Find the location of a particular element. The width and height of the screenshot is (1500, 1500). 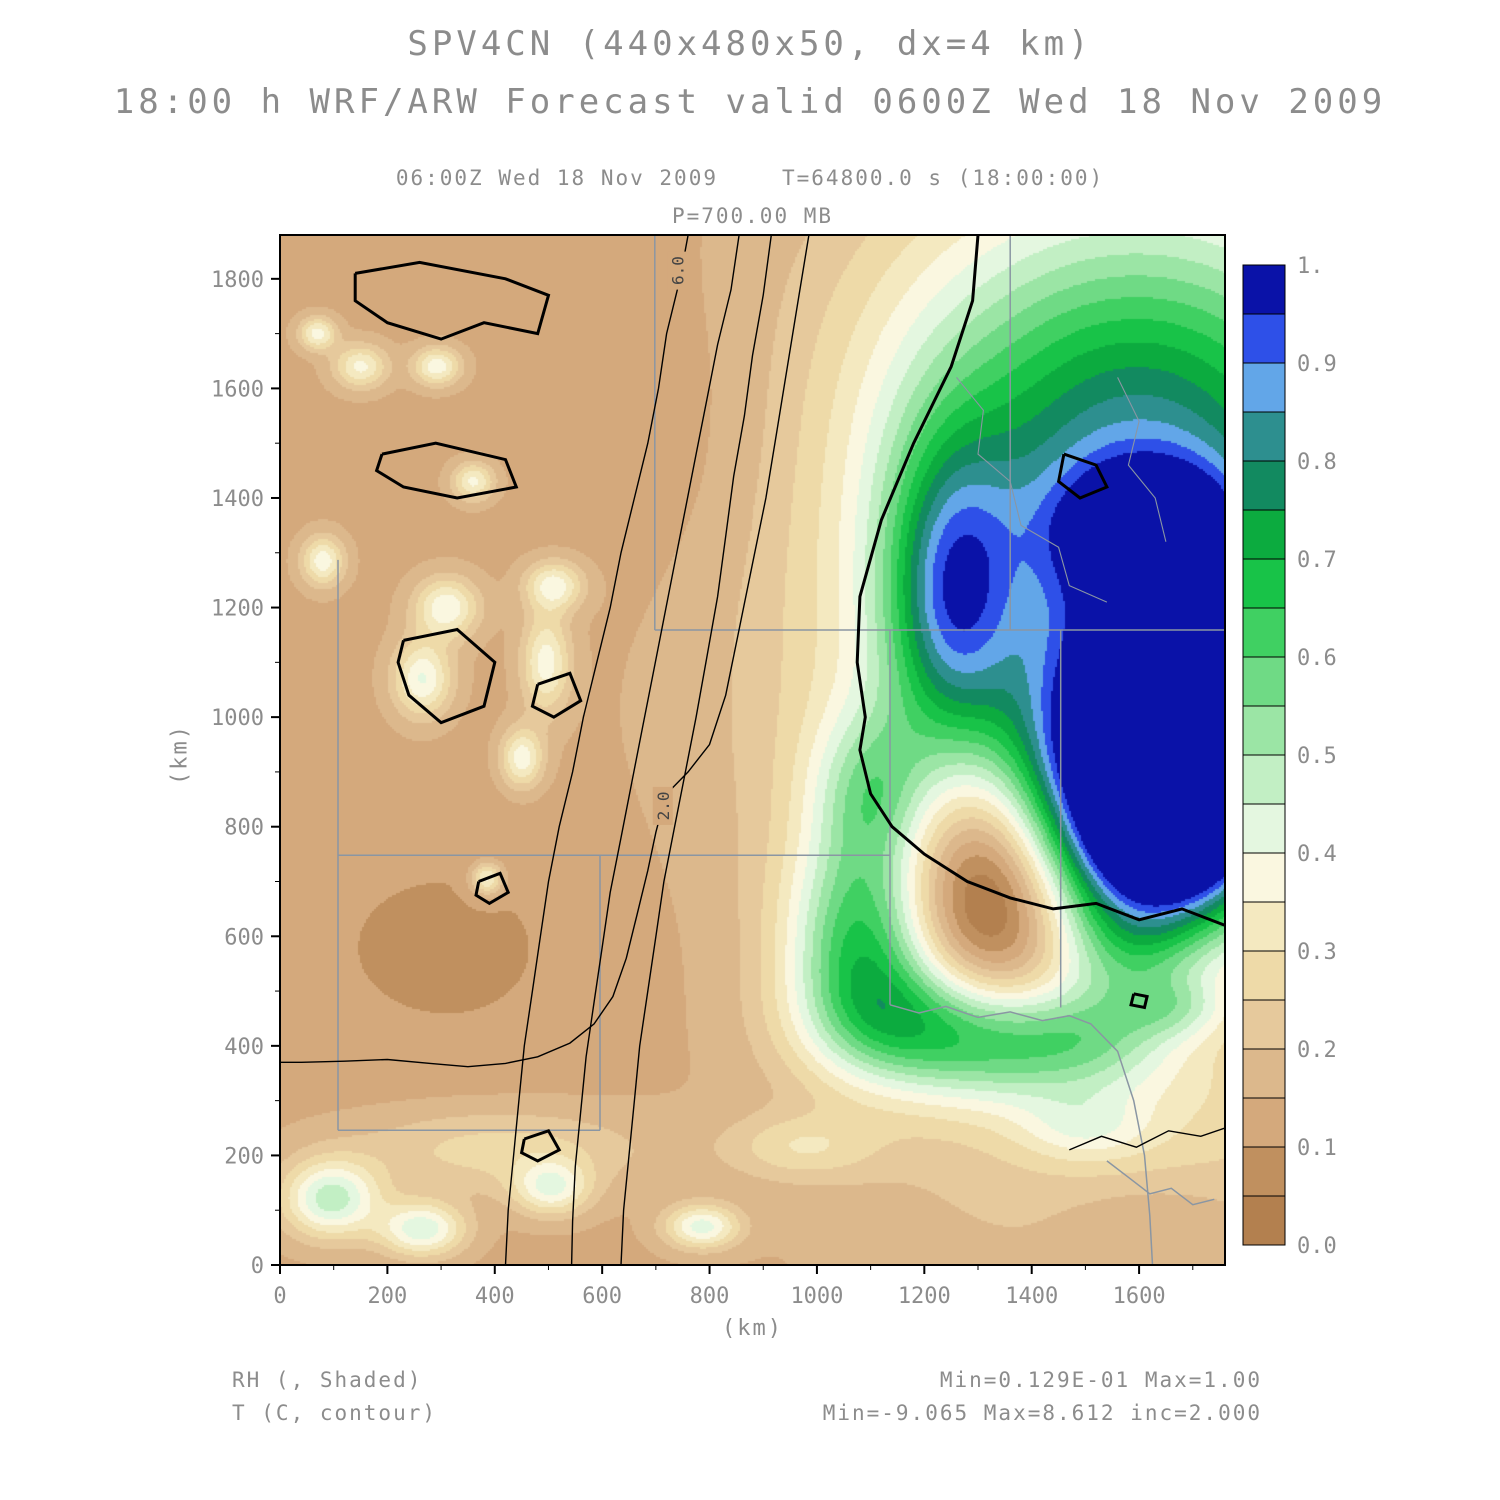

y-tick-label: 400 is located at coordinates (244, 1047).